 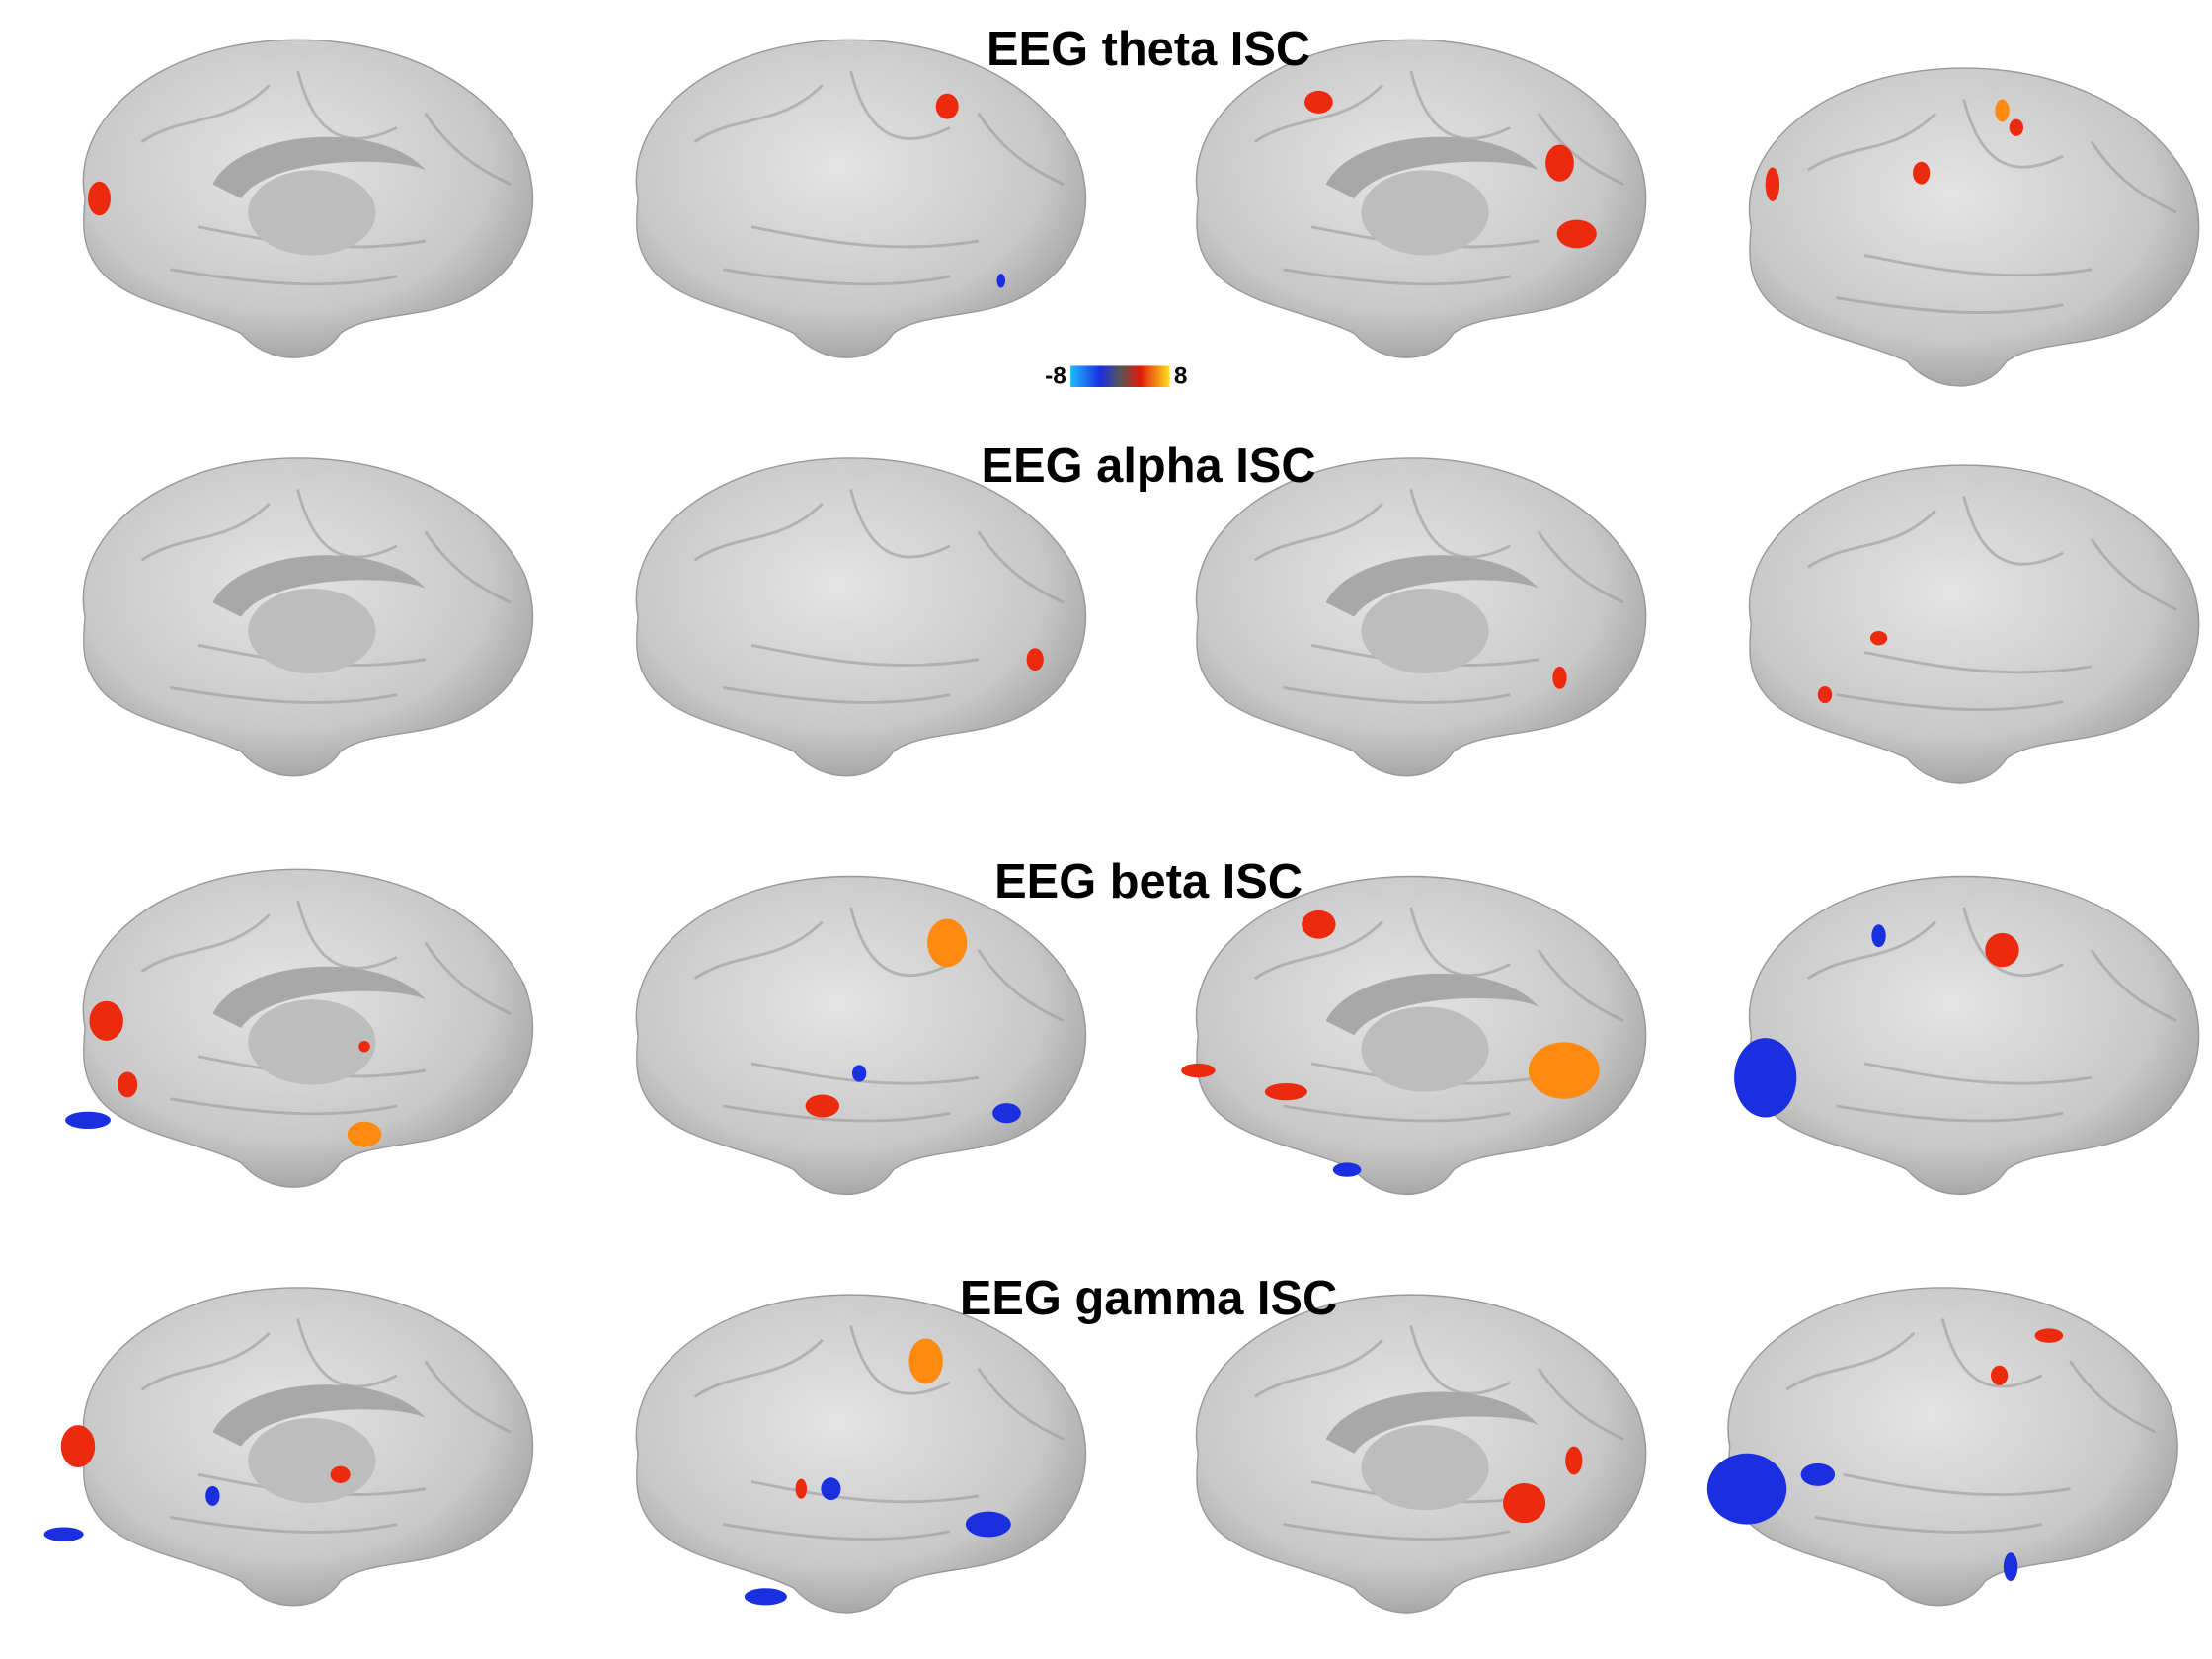 I want to click on panel-title: EEG gamma ISC, so click(x=1149, y=1299).